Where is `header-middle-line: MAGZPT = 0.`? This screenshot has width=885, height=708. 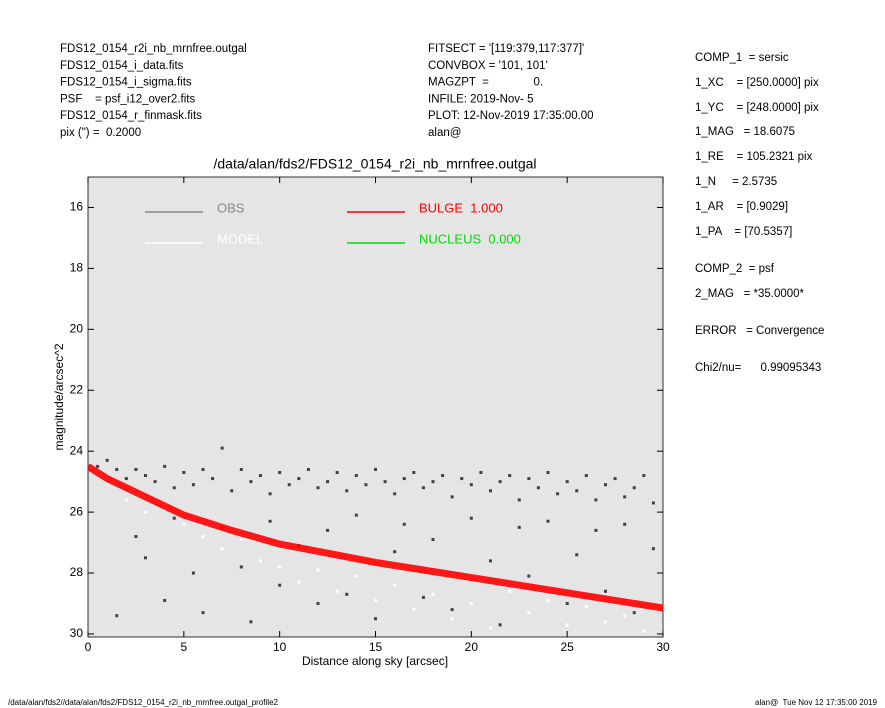
header-middle-line: MAGZPT = 0. is located at coordinates (485, 83).